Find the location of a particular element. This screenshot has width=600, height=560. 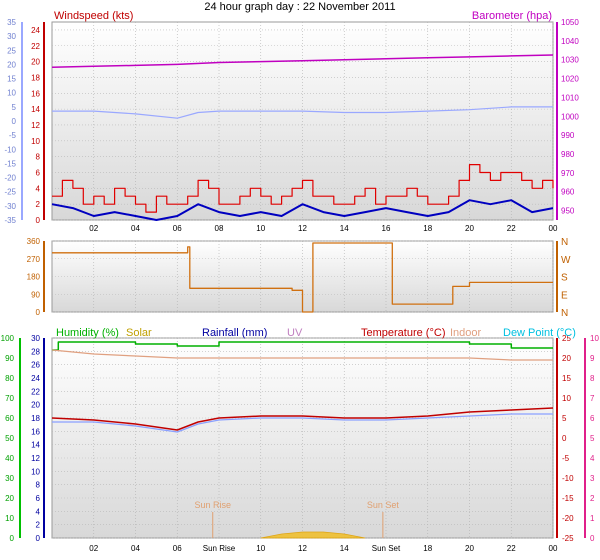

rainfall-tick-label: 8 is located at coordinates (38, 485).